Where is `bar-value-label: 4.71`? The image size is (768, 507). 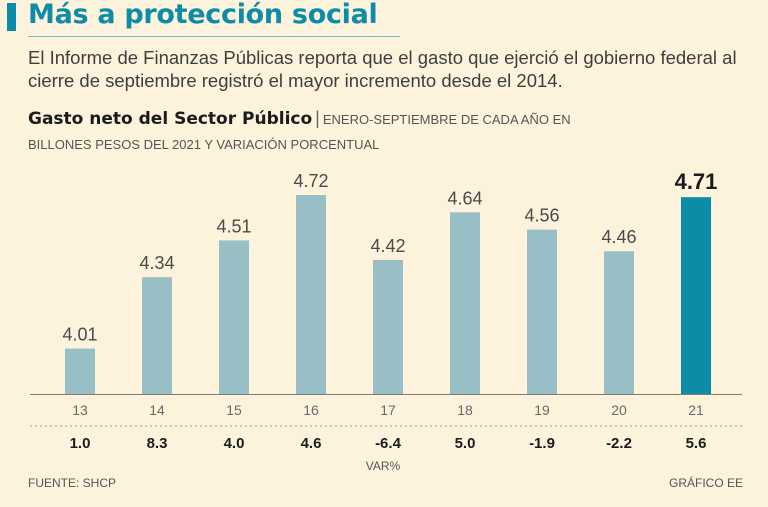 bar-value-label: 4.71 is located at coordinates (696, 181).